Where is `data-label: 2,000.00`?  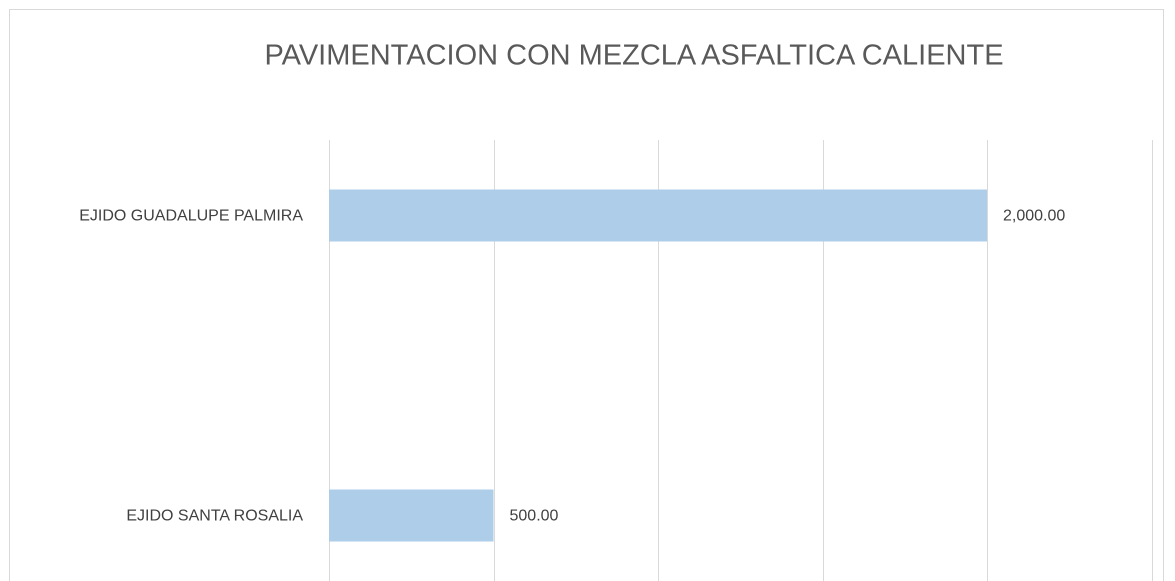 data-label: 2,000.00 is located at coordinates (1034, 216).